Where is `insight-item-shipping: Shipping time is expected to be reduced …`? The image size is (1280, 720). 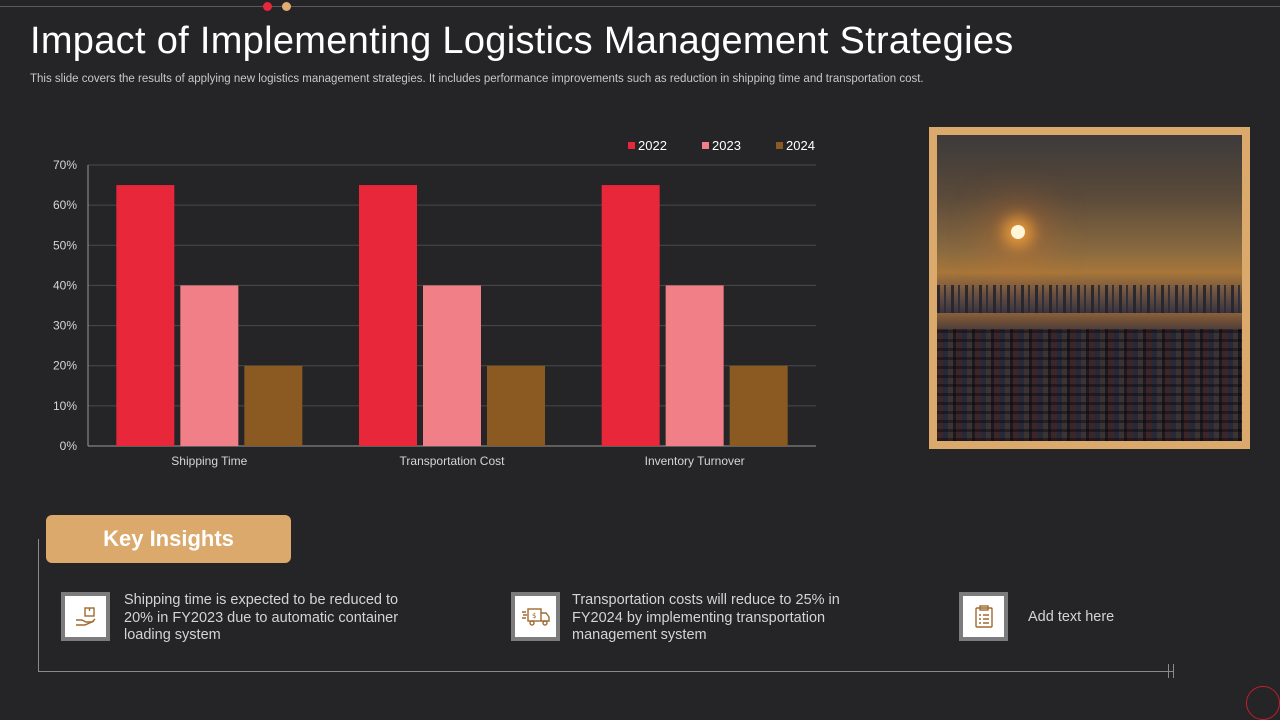 insight-item-shipping: Shipping time is expected to be reduced … is located at coordinates (237, 618).